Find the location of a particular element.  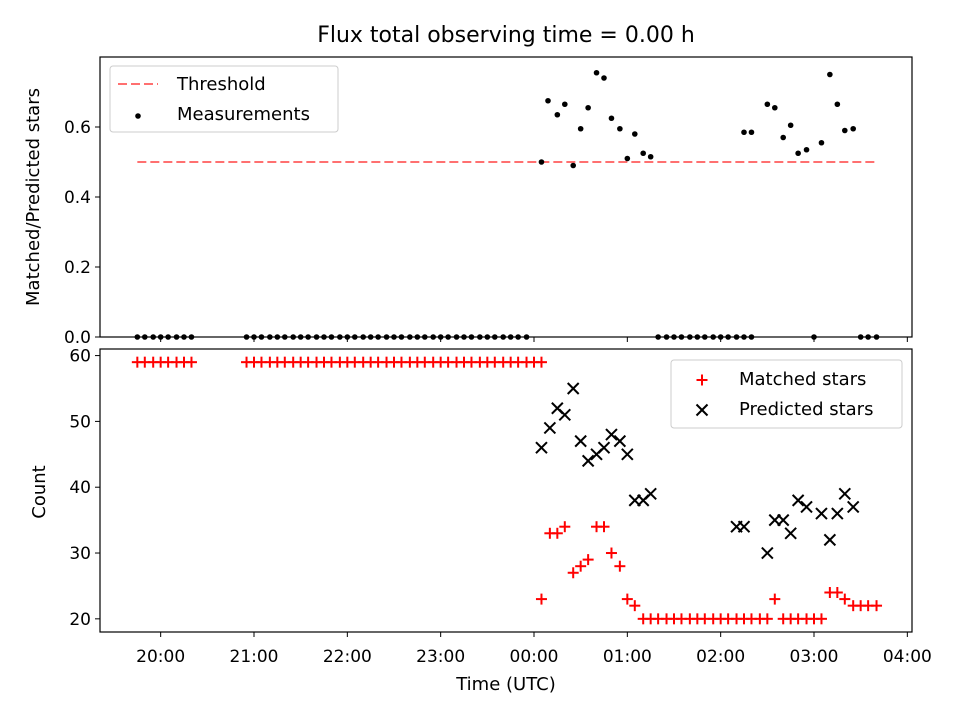

bottom-x-tick-label: 04:00 is located at coordinates (907, 657).